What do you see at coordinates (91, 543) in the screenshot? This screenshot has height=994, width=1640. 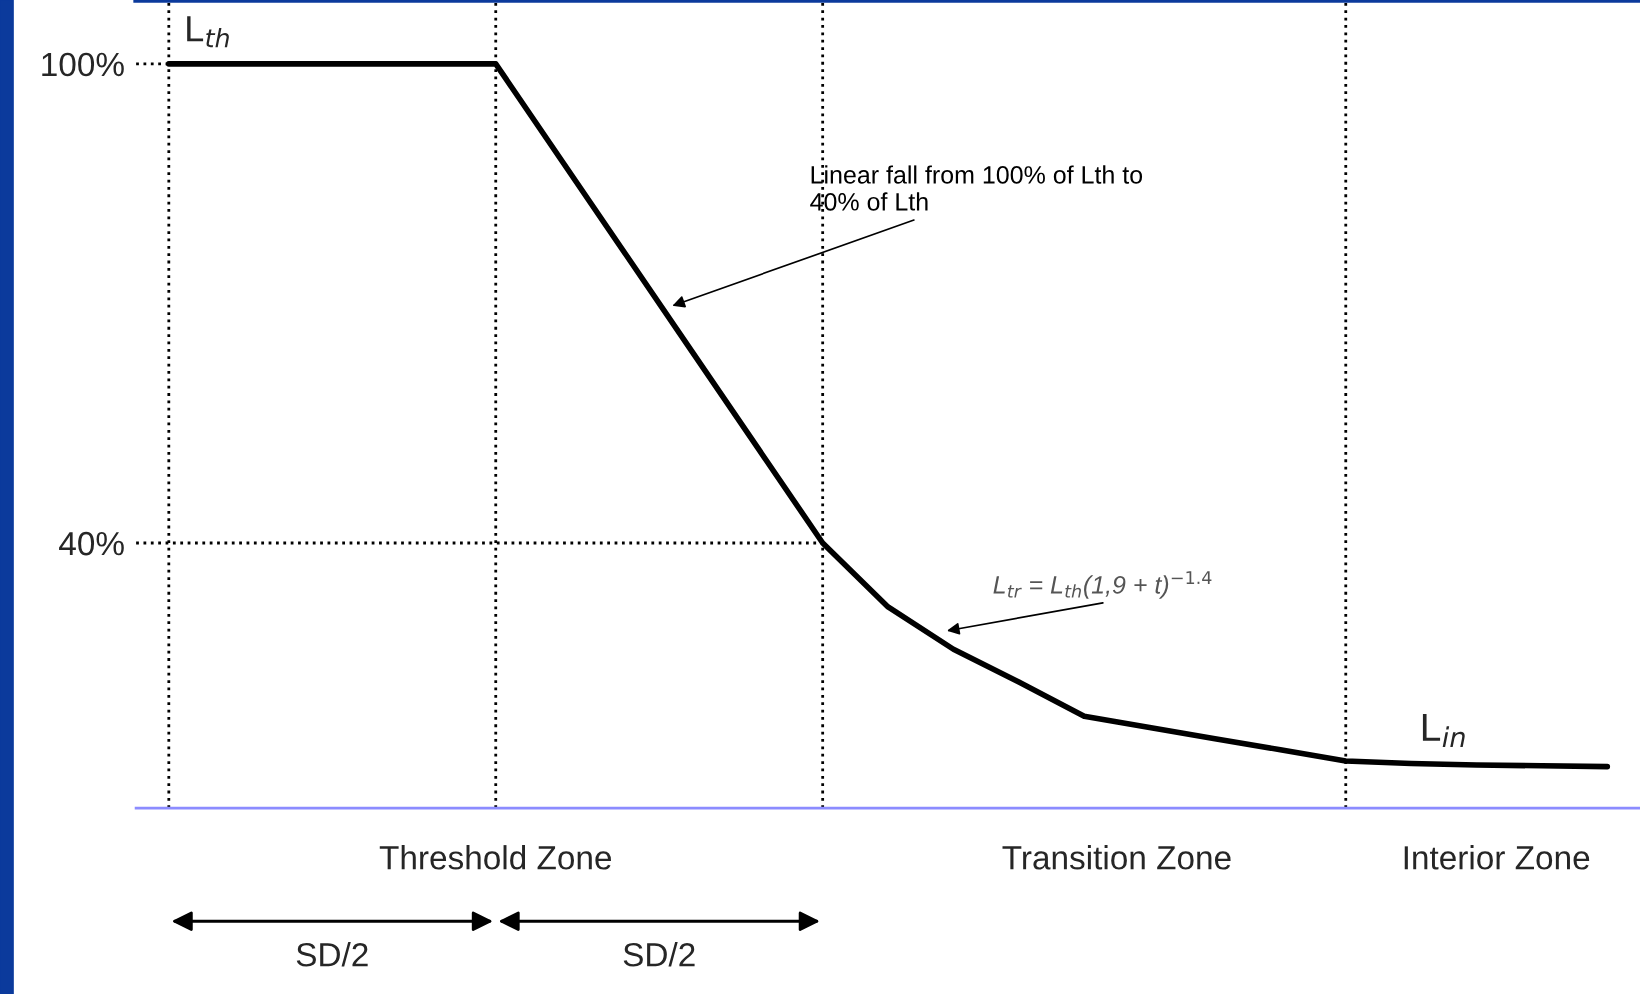 I see `y-tick-label: 40%` at bounding box center [91, 543].